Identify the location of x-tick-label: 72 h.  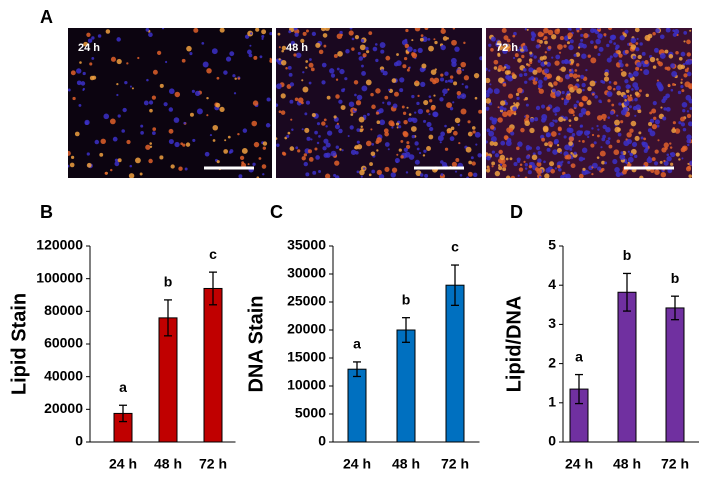
(455, 464).